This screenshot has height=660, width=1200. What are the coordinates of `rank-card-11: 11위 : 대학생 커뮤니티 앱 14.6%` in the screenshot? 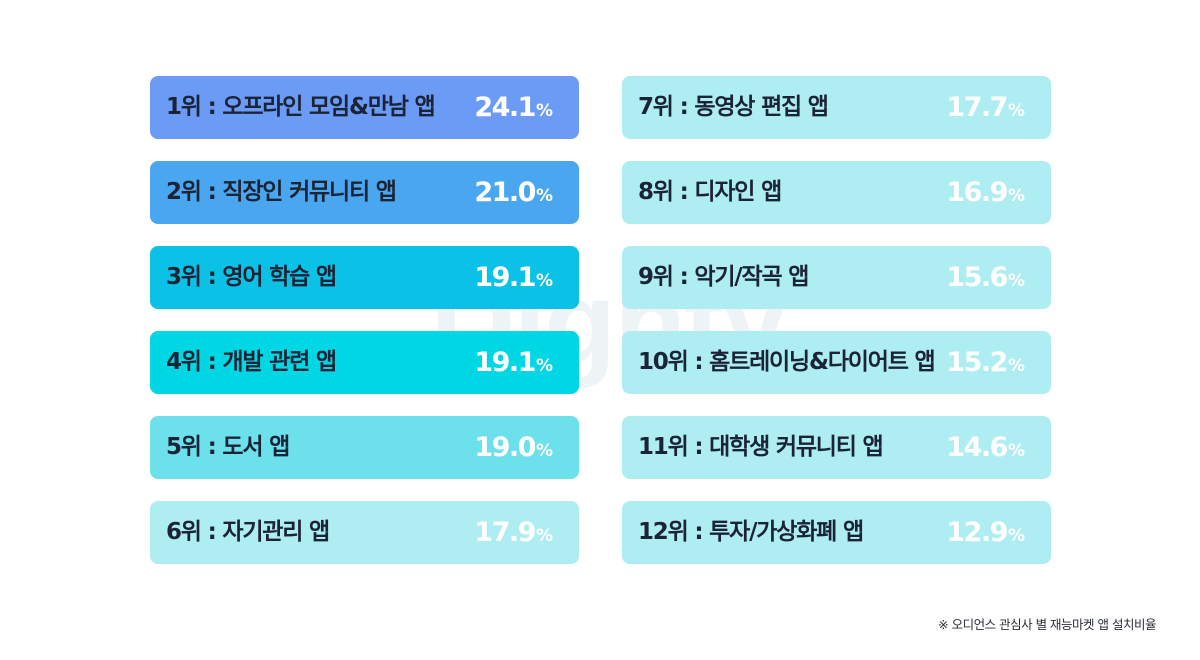 It's located at (836, 447).